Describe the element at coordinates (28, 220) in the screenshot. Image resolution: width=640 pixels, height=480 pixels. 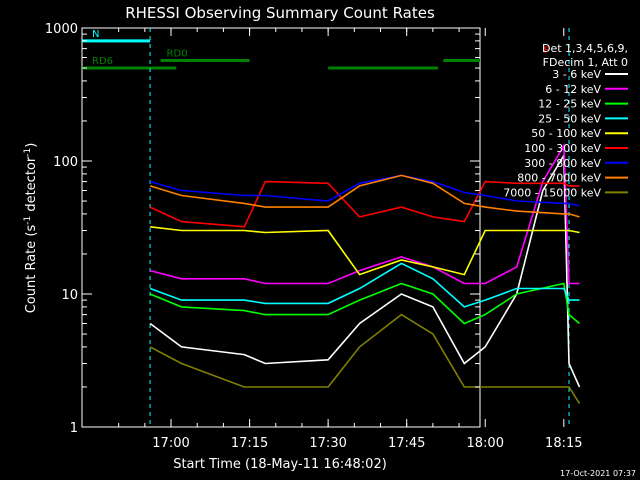
I see `y-axis-label-sup1: -1` at that location.